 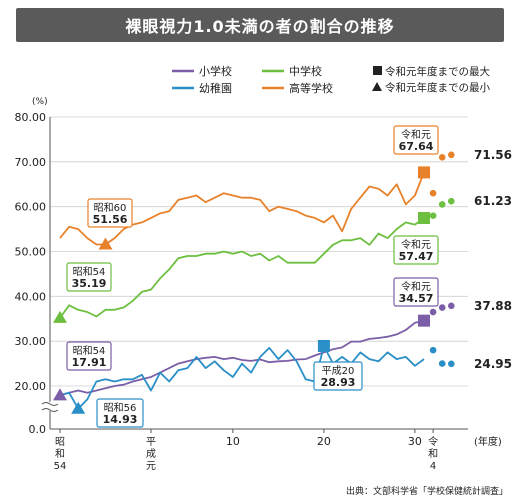 I want to click on end-value-label: 61.23, so click(x=493, y=201).